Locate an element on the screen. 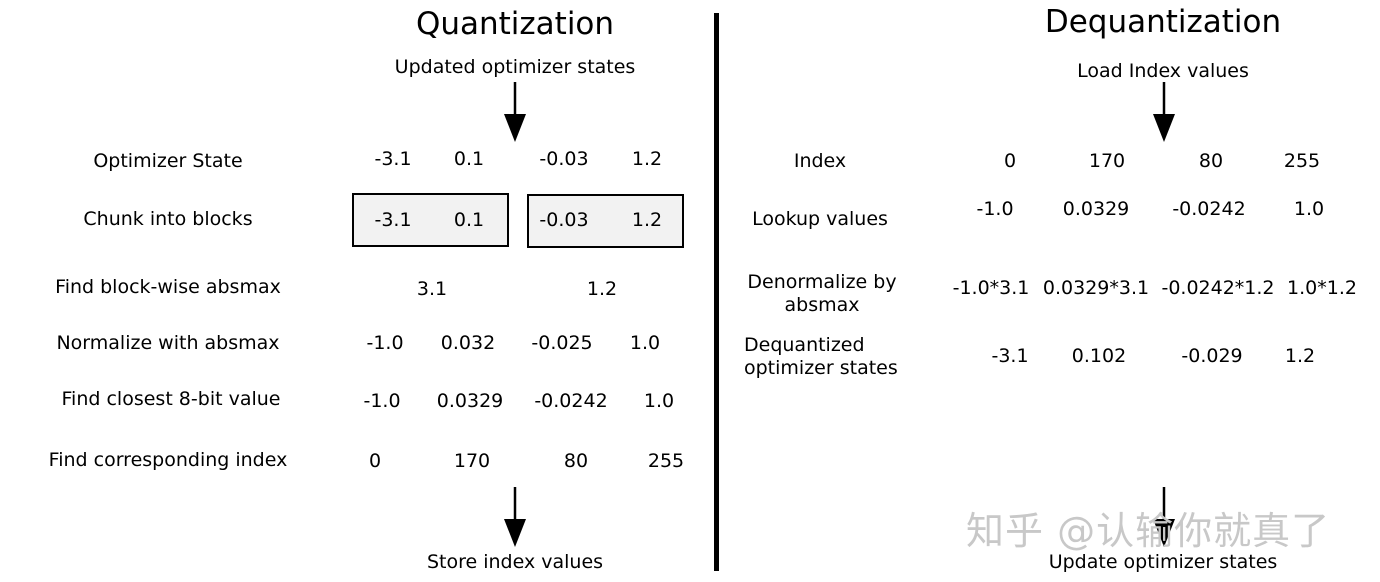 The image size is (1380, 582). q-index-value: 0 is located at coordinates (375, 461).